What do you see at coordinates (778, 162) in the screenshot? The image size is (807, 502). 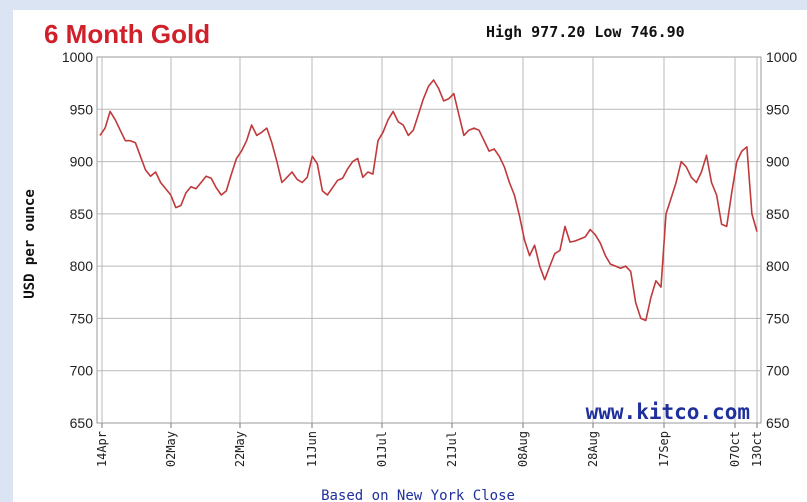 I see `y-tick-label-right: 900` at bounding box center [778, 162].